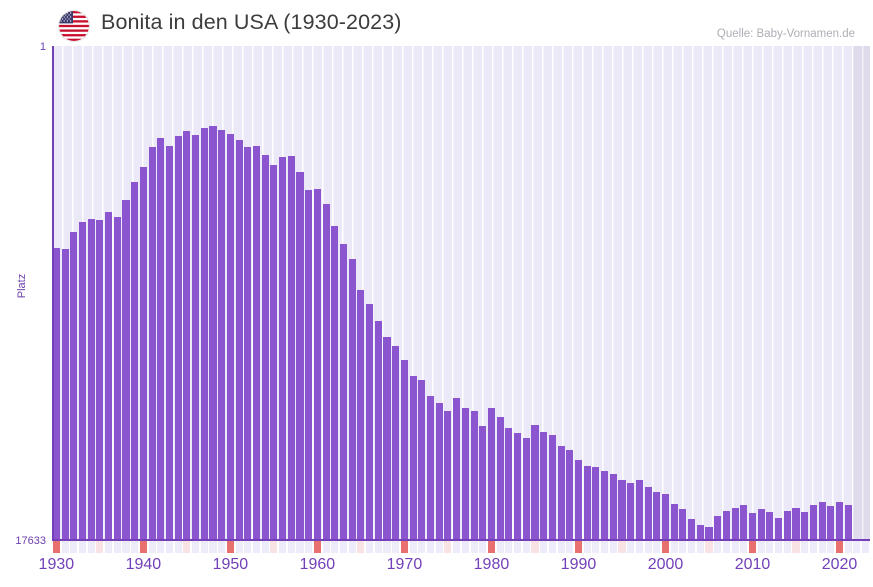 Image resolution: width=873 pixels, height=587 pixels. What do you see at coordinates (251, 22) in the screenshot?
I see `page-title: Bonita in den USA (1930-2023)` at bounding box center [251, 22].